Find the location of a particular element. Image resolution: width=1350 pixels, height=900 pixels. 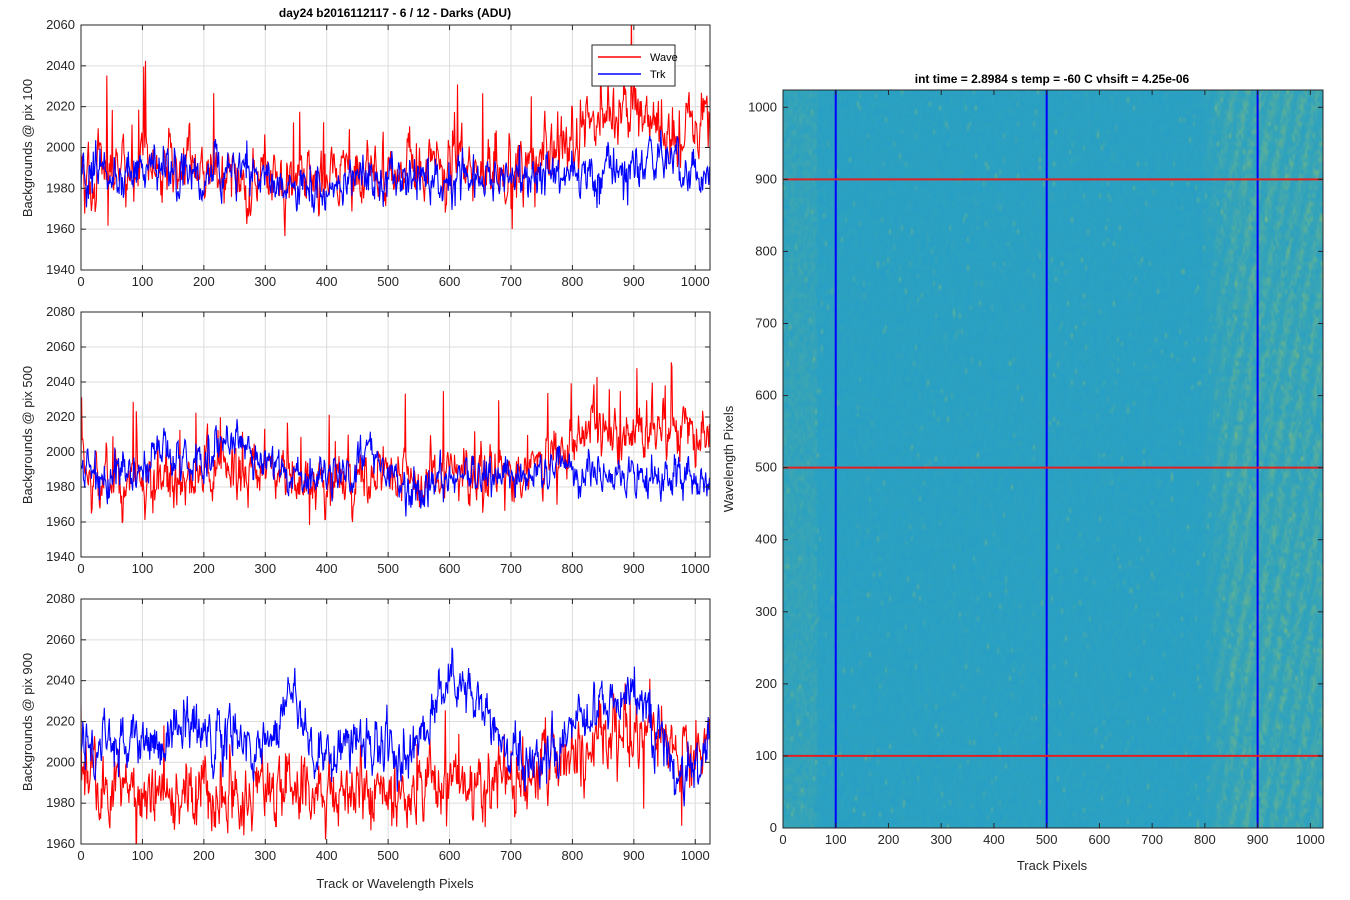

y-tick-label: 700 is located at coordinates (766, 323).